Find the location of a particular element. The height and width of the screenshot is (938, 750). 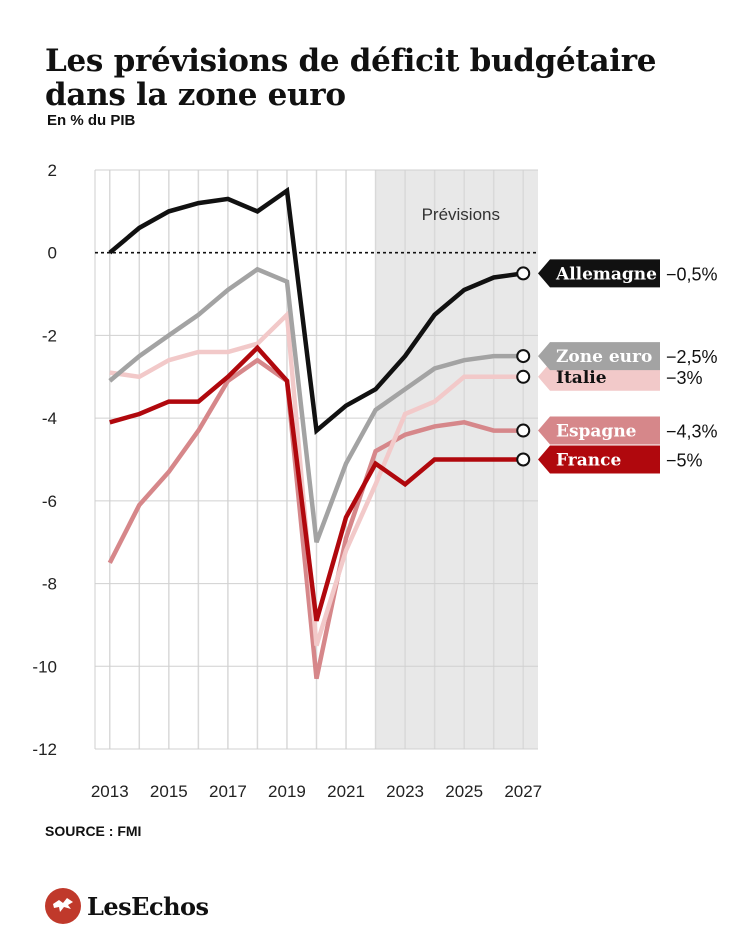

series-value-italie: −3% is located at coordinates (684, 378).